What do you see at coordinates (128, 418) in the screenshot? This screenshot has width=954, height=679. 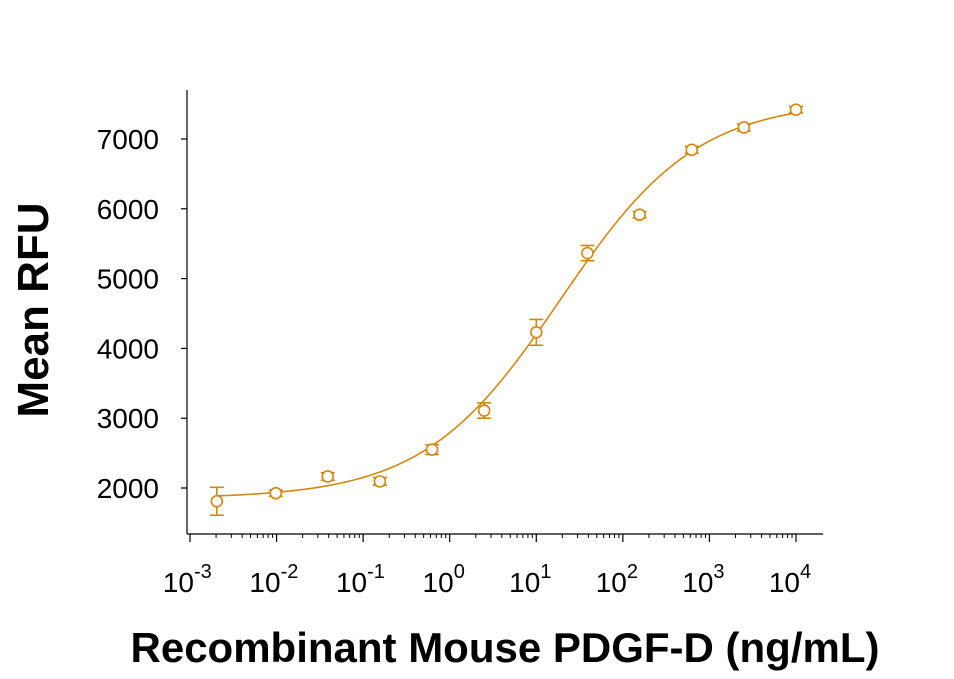 I see `y-tick-label: 3000` at bounding box center [128, 418].